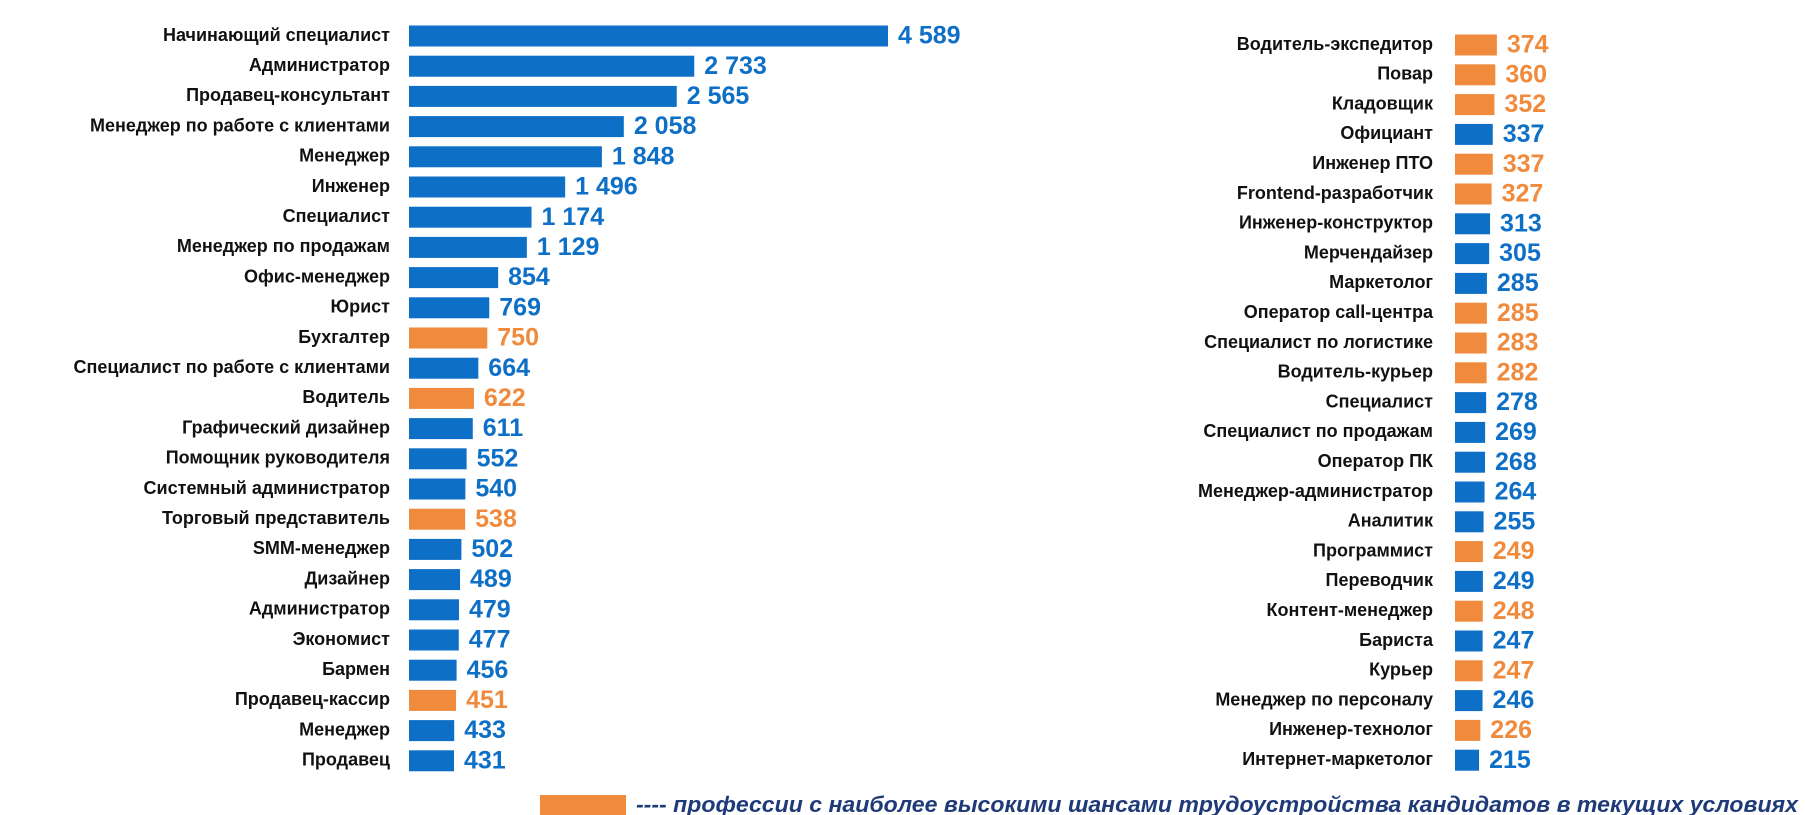 The width and height of the screenshot is (1805, 815). I want to click on category-label: Помощник руководителя, so click(278, 458).